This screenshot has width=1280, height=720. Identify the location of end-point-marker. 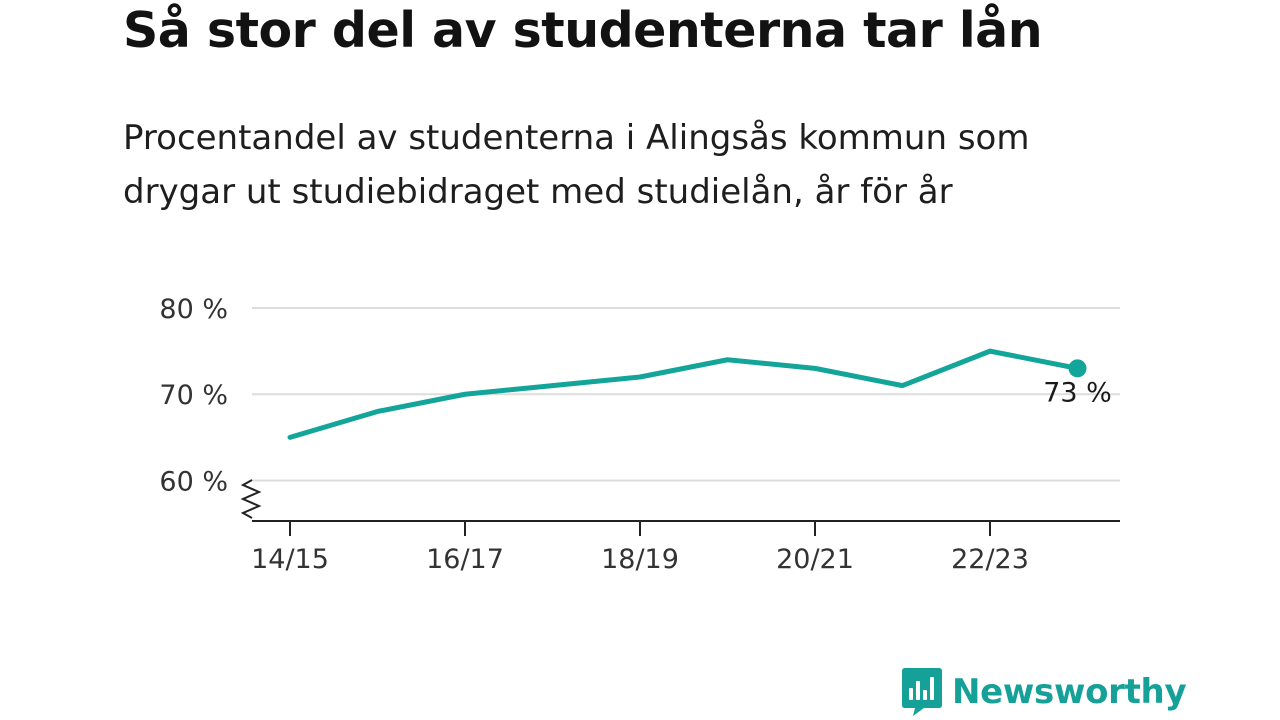
(1077, 368).